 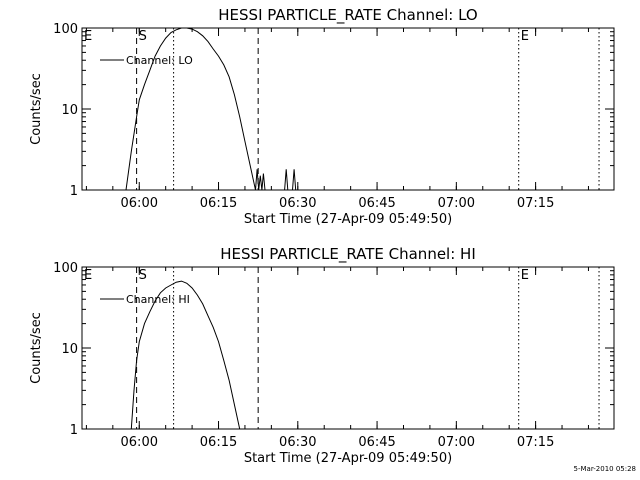 I want to click on panel1-x-tick-label: 07:00, so click(x=456, y=203).